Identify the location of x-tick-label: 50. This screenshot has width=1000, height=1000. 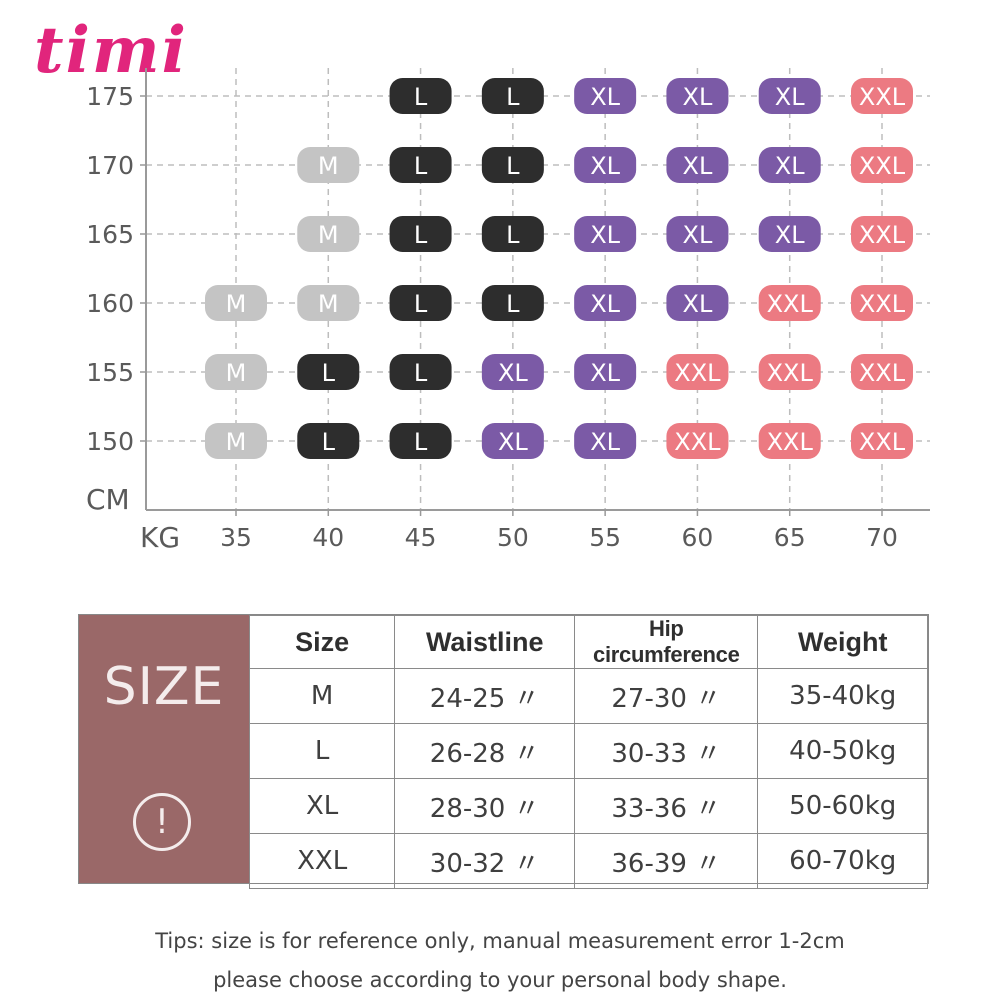
(513, 537).